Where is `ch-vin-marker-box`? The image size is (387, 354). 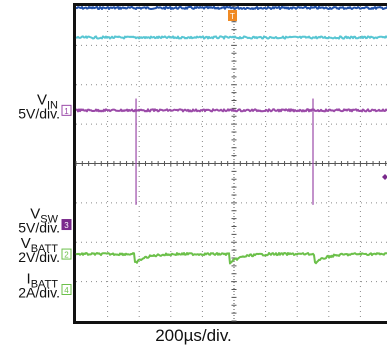
ch-vin-marker-box is located at coordinates (66, 110).